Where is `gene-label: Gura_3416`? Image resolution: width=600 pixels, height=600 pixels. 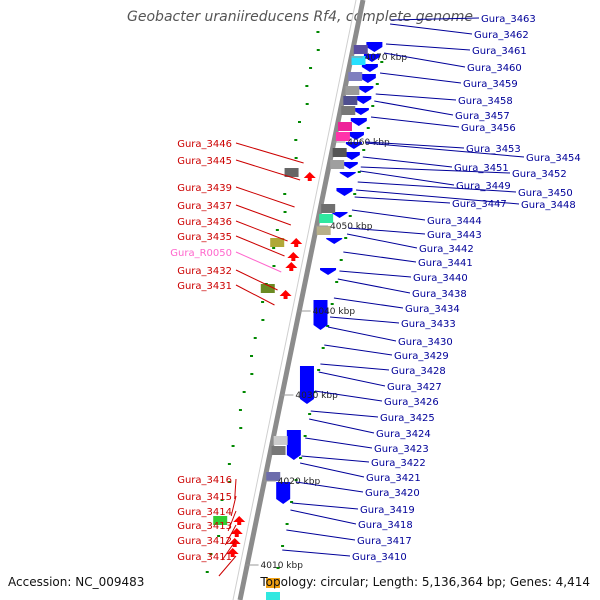
gene-label: Gura_3416 is located at coordinates (204, 480).